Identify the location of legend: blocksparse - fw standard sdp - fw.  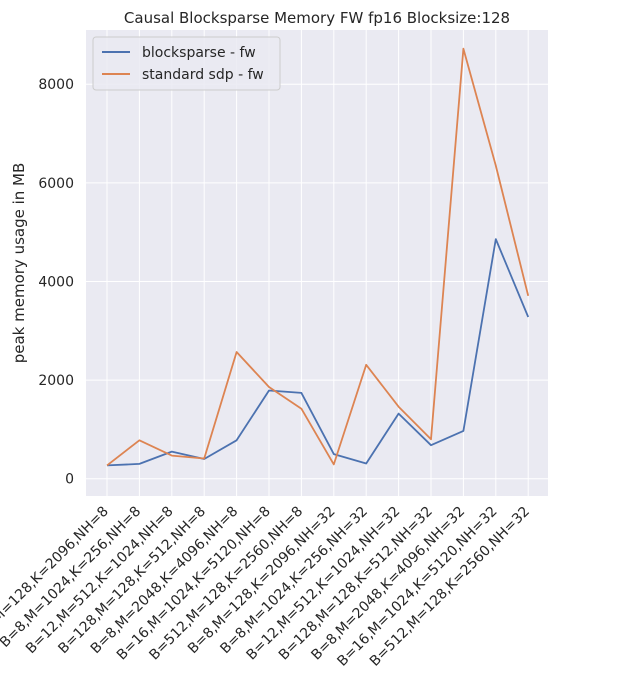
(186, 63).